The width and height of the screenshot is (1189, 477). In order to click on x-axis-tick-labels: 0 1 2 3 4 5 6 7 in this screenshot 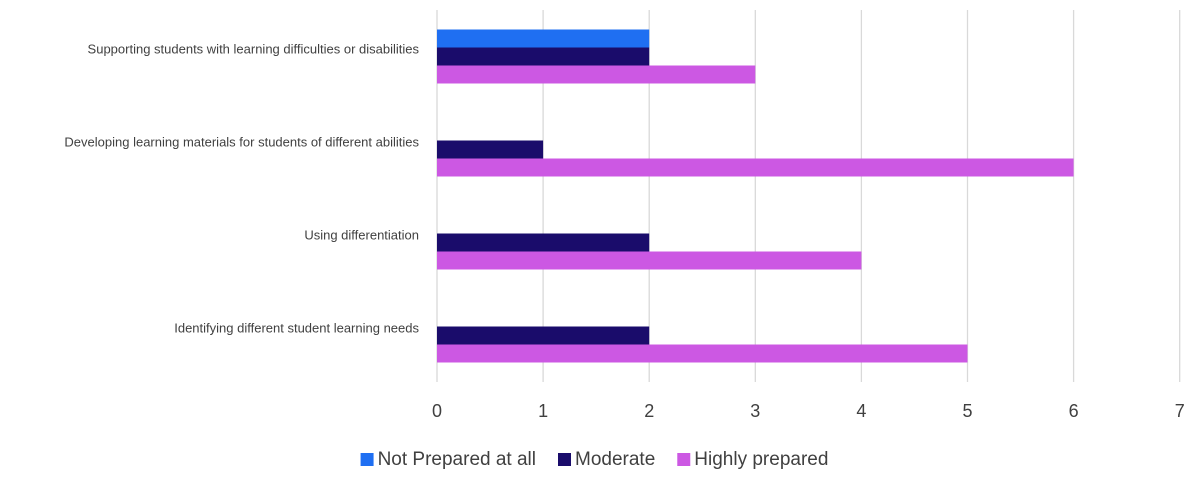, I will do `click(808, 411)`.